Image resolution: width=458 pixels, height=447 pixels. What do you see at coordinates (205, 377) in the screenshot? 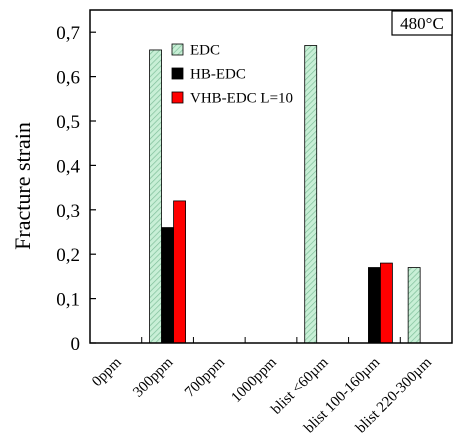
I see `x-tick-label: 700ppm` at bounding box center [205, 377].